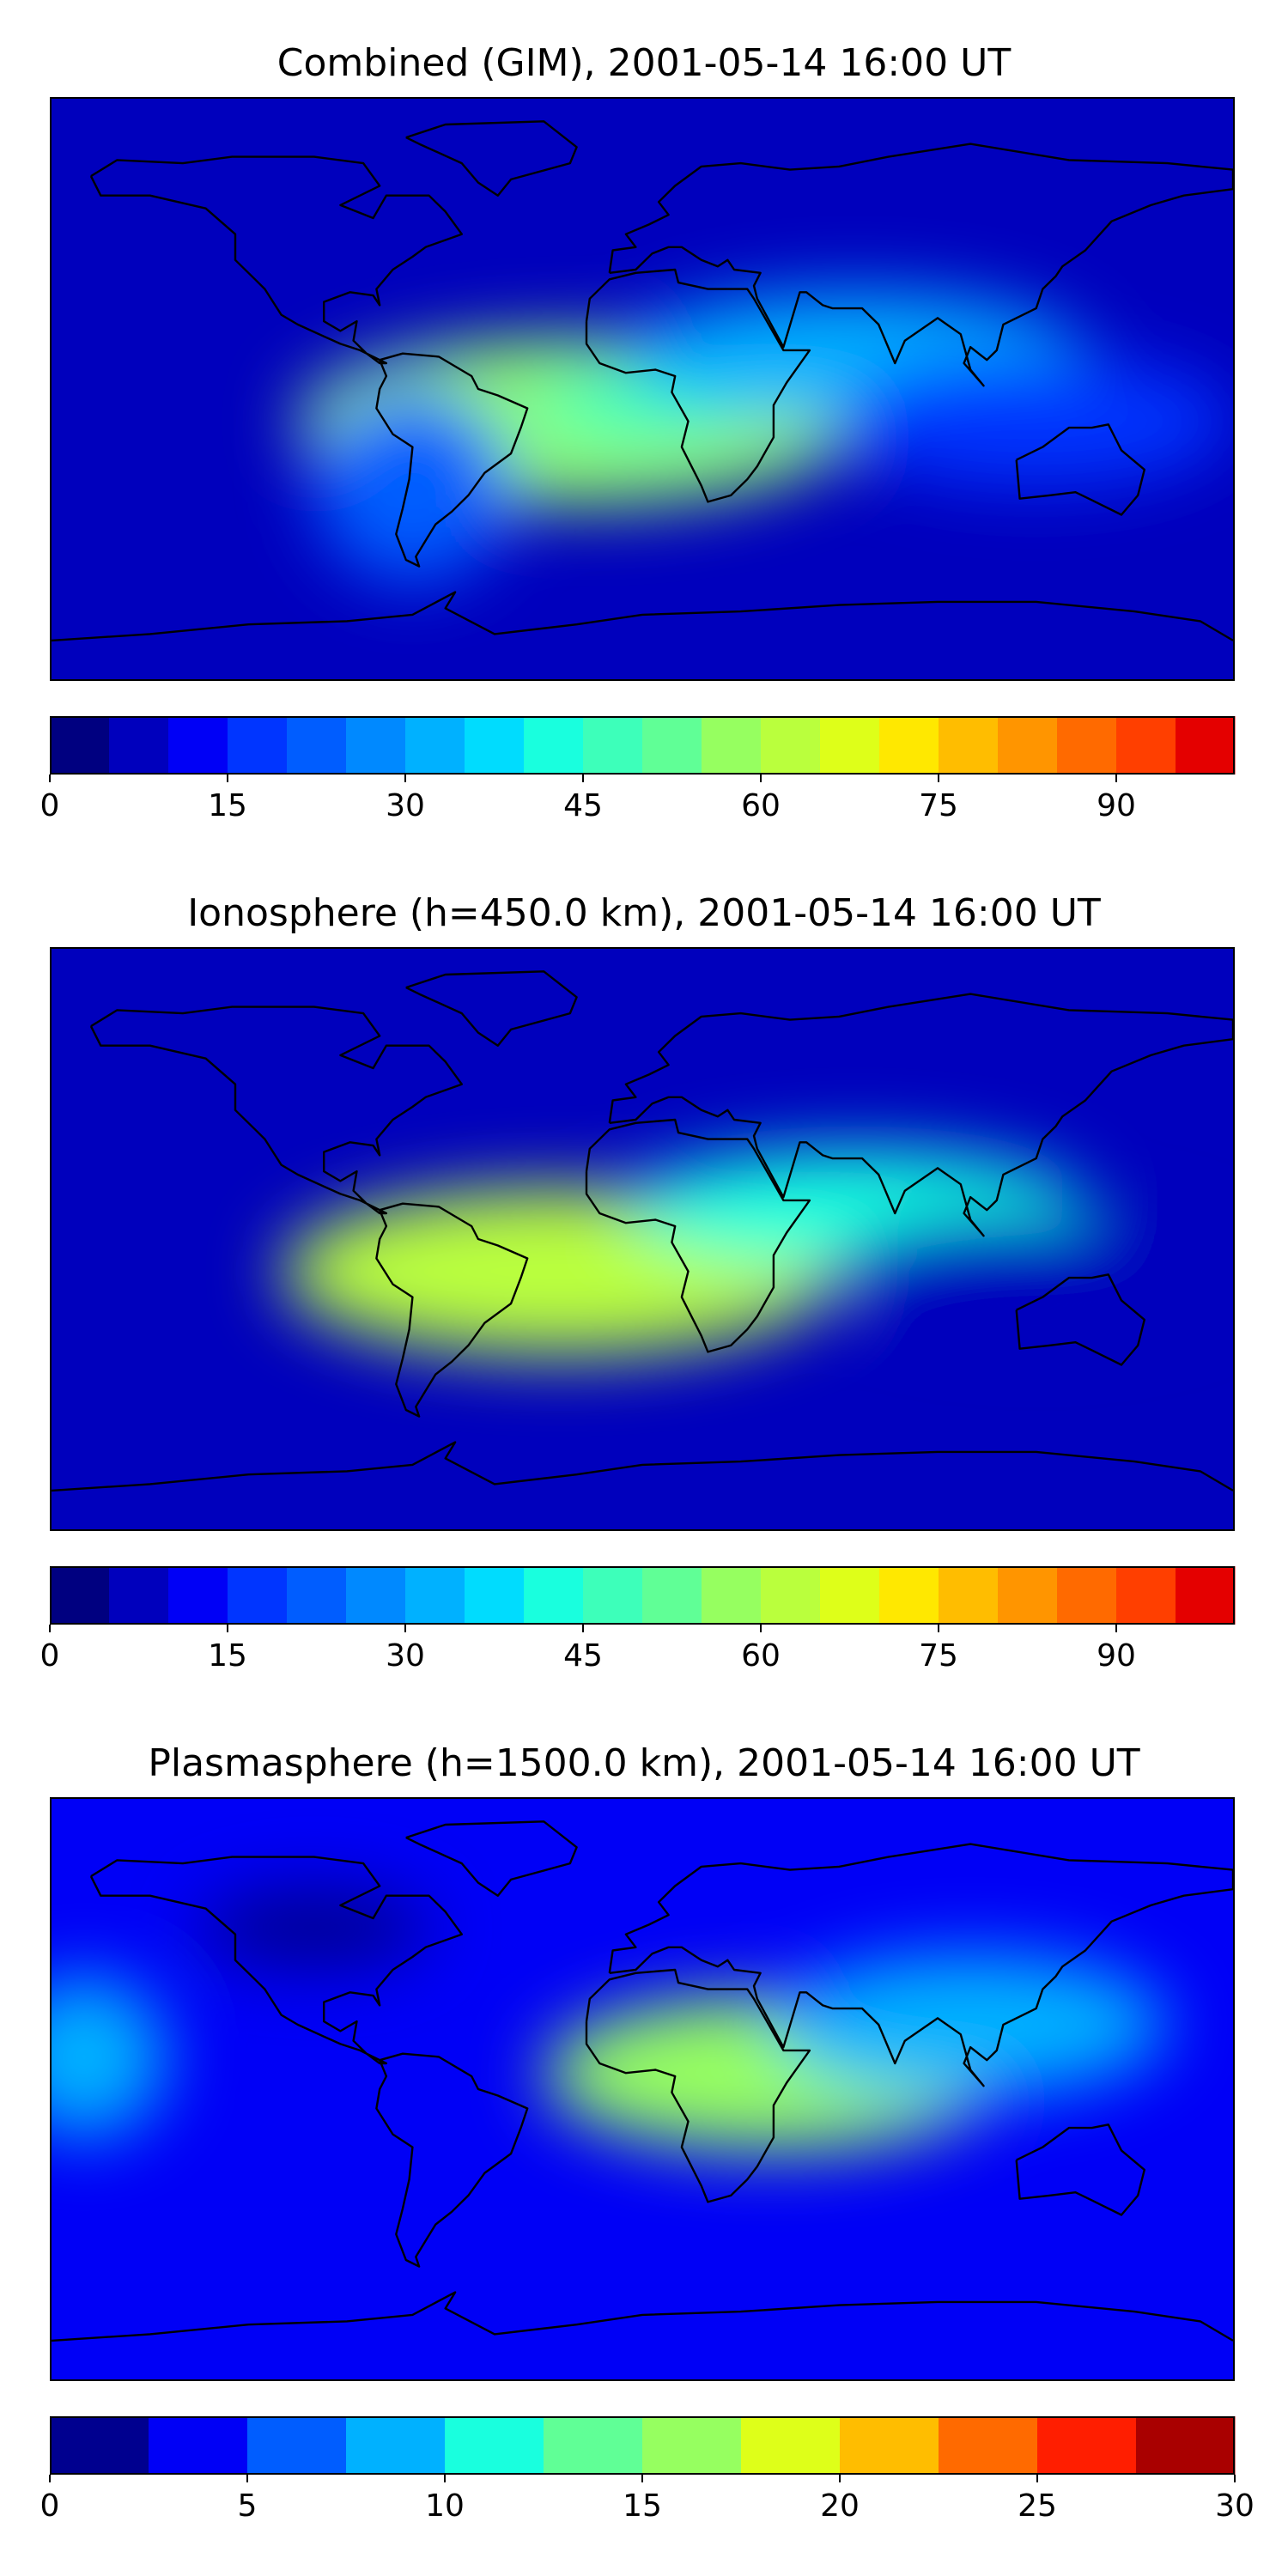 The image size is (1288, 2576). I want to click on colorbar-svg: 0 5 10 15 20 25 30, so click(647, 2470).